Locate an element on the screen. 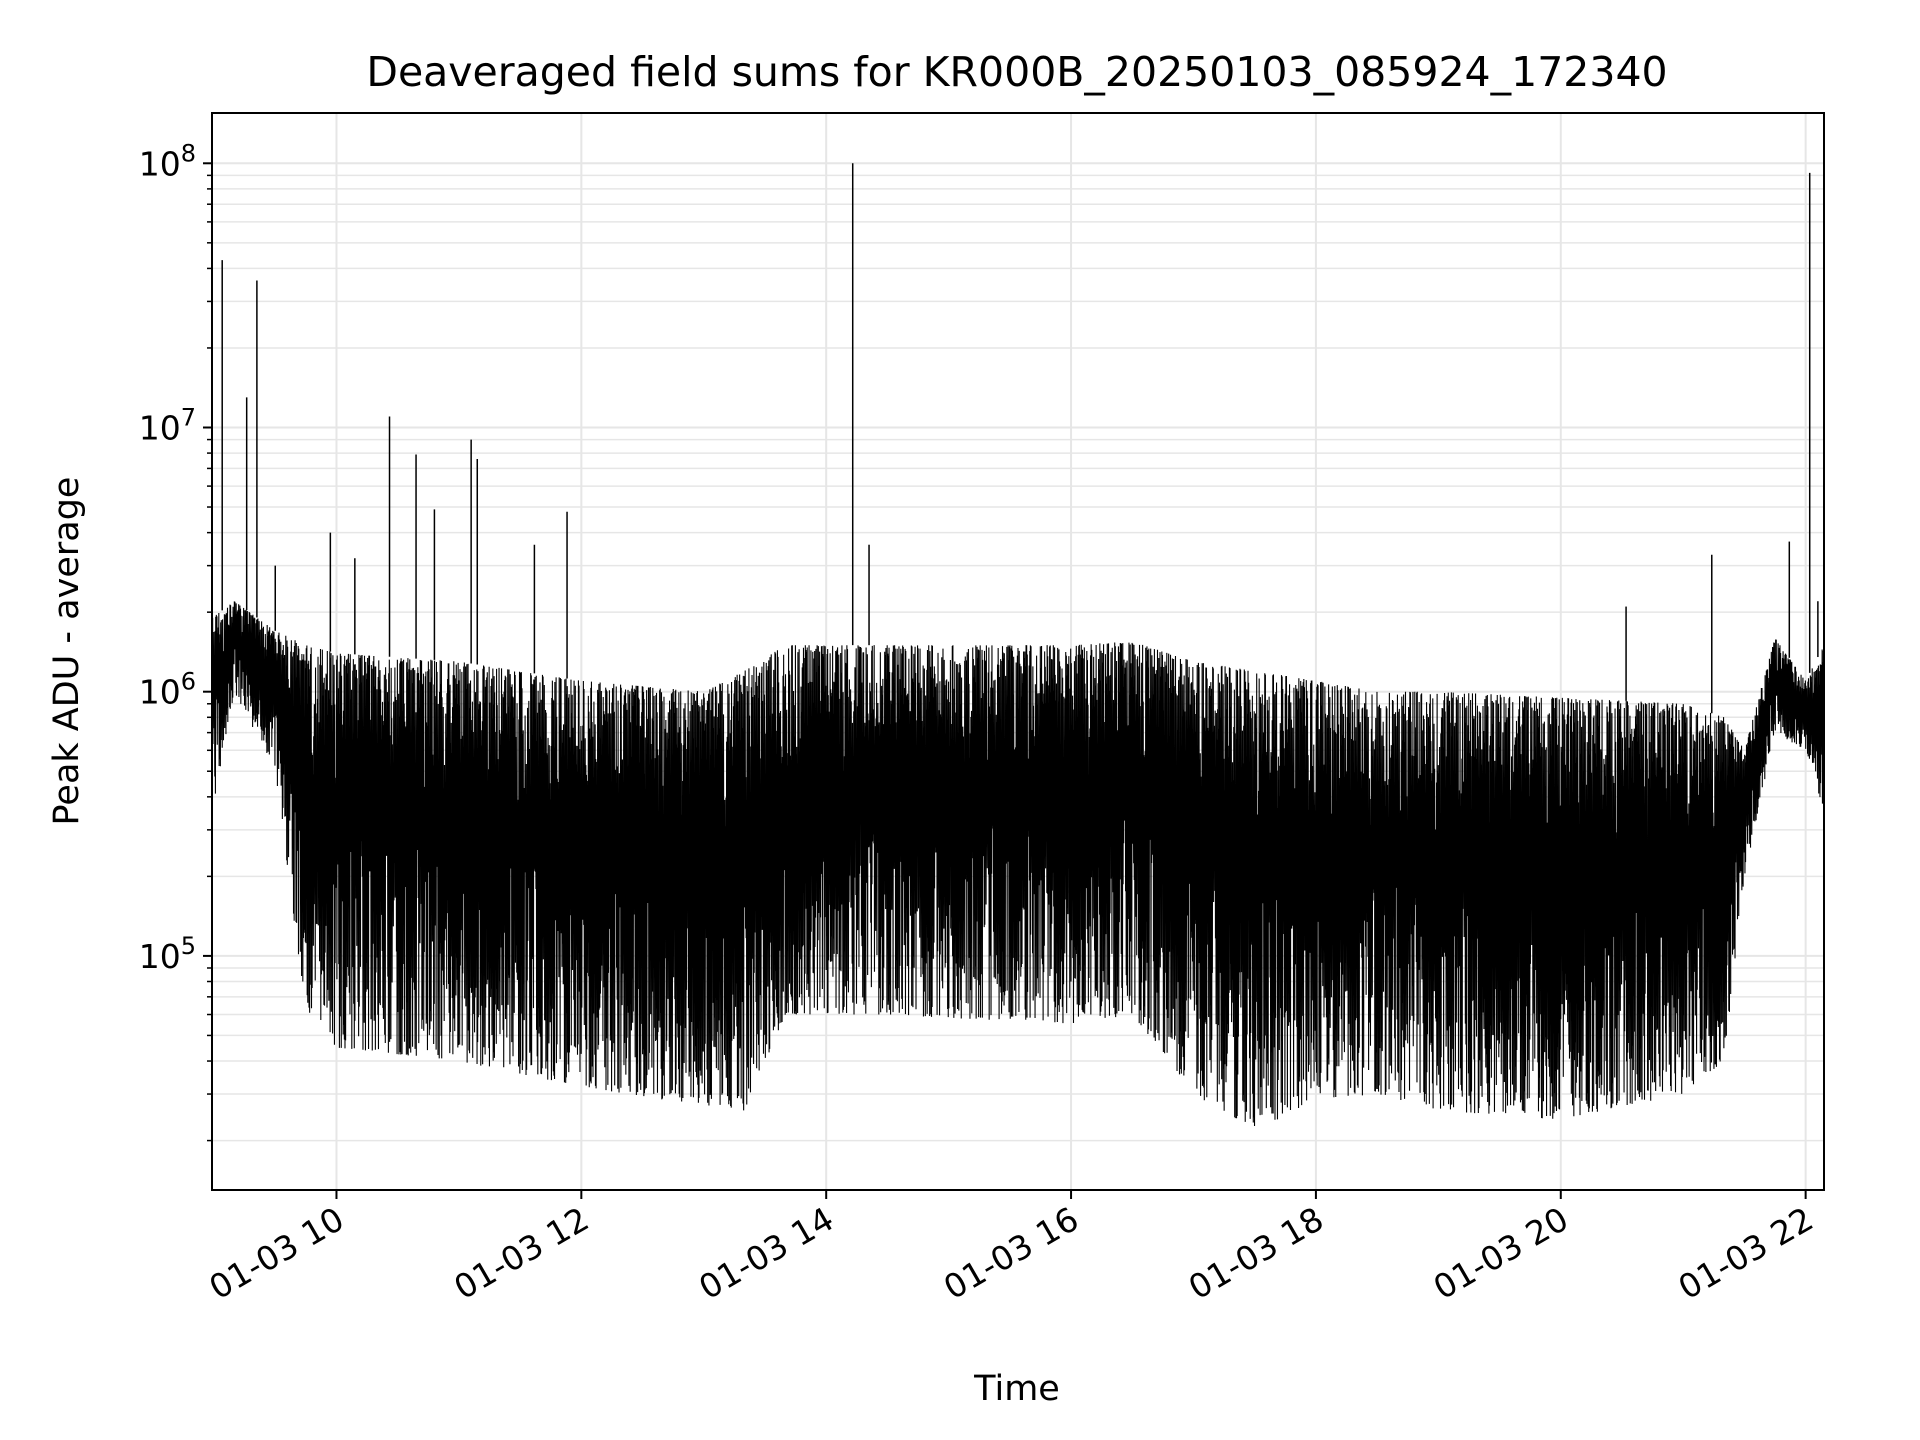 This screenshot has width=1920, height=1440. x-tick-label: 01-03 12 is located at coordinates (521, 1253).